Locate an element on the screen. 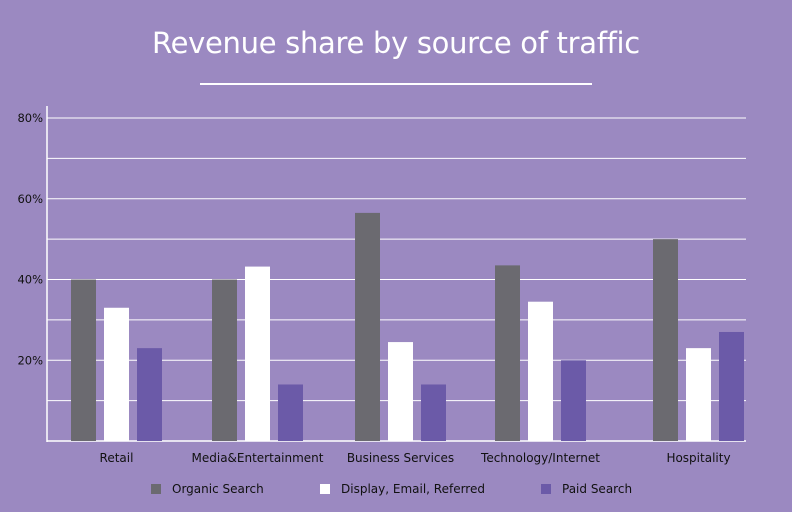  y-tick-label: 40% is located at coordinates (30, 280).